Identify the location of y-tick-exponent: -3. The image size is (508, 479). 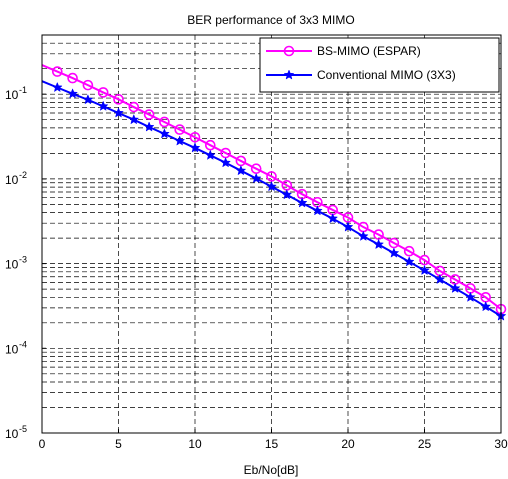
(23, 260).